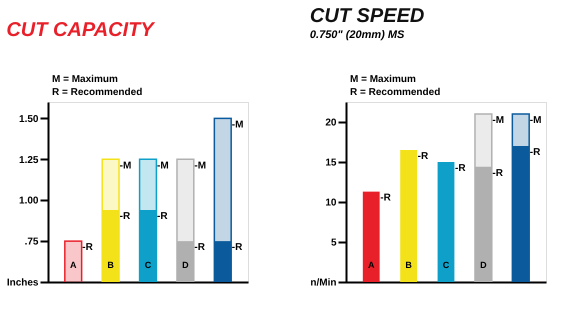 The height and width of the screenshot is (323, 572). I want to click on y-tick-label: .75, so click(31, 242).